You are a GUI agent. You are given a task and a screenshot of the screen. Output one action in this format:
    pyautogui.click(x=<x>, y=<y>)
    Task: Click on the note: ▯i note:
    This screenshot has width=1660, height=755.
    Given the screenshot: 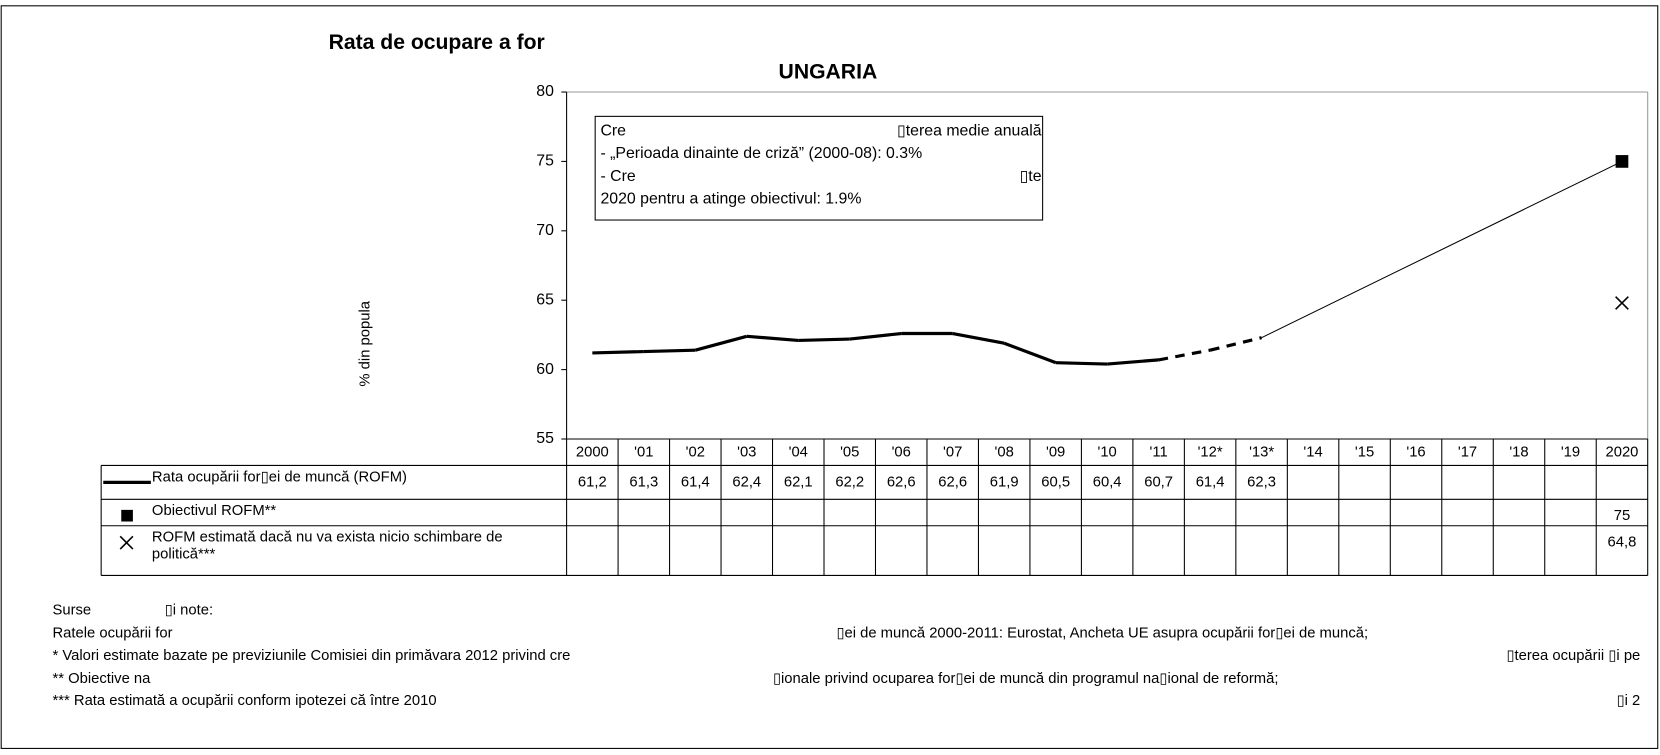 What is the action you would take?
    pyautogui.click(x=189, y=610)
    